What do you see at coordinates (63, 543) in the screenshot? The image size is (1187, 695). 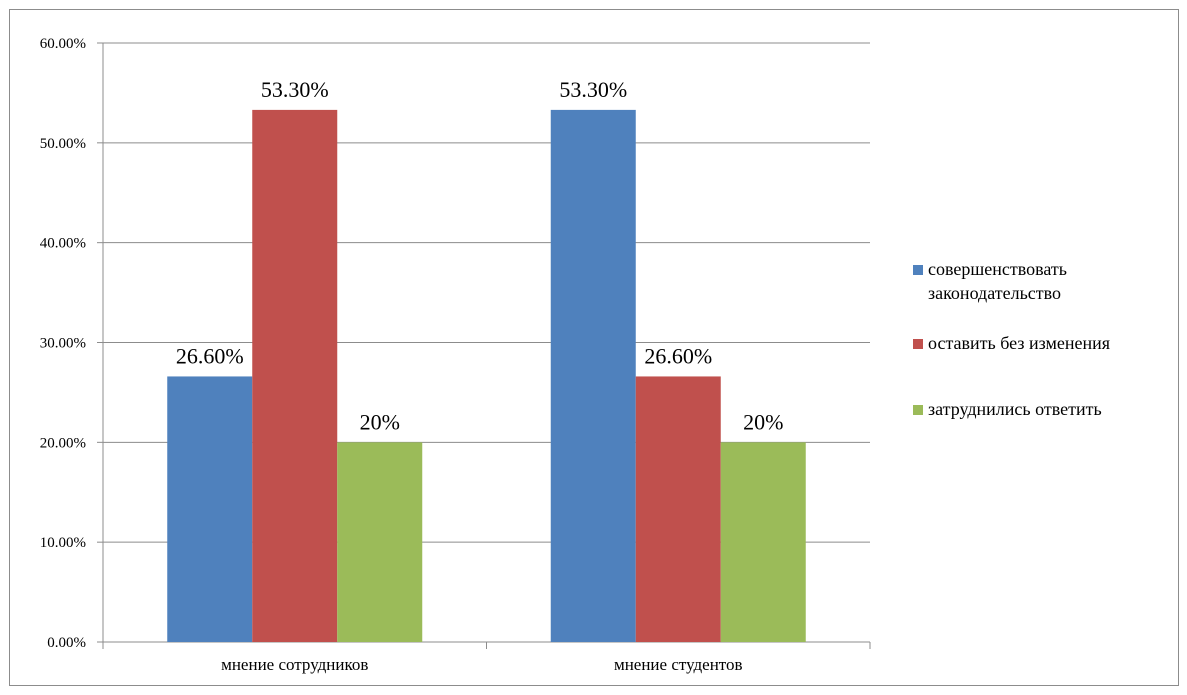 I see `y-tick-label: 10.00%` at bounding box center [63, 543].